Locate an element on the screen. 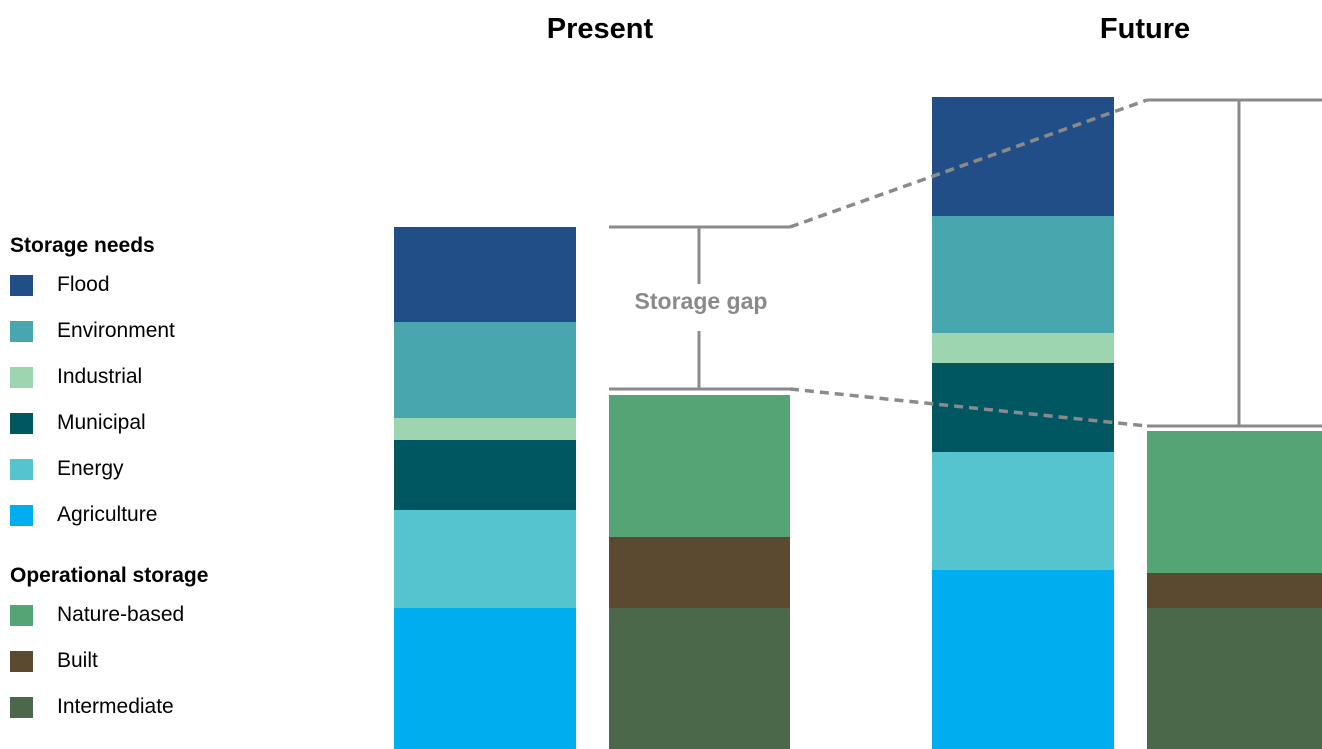  gap-connector-upper is located at coordinates (968, 163).